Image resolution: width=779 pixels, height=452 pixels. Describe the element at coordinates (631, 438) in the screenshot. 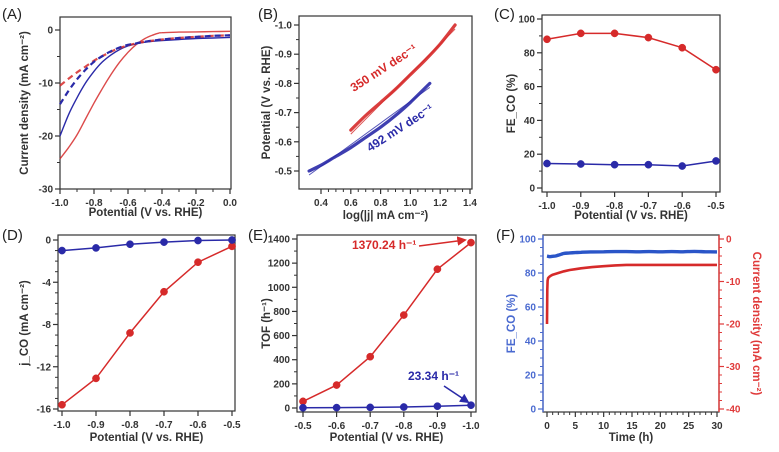

I see `x-axis-label: Time (h)` at that location.